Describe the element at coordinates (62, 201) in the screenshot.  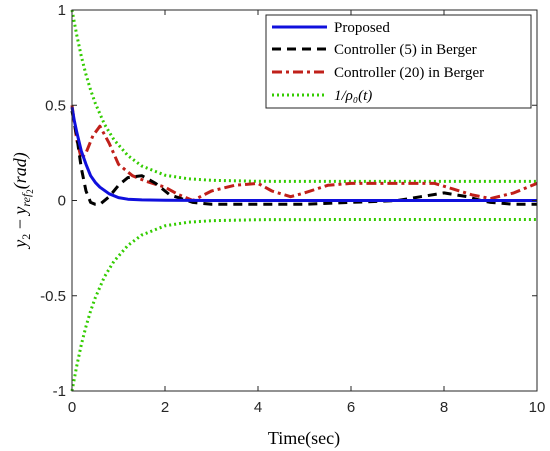
I see `y-tick-label: 0` at that location.